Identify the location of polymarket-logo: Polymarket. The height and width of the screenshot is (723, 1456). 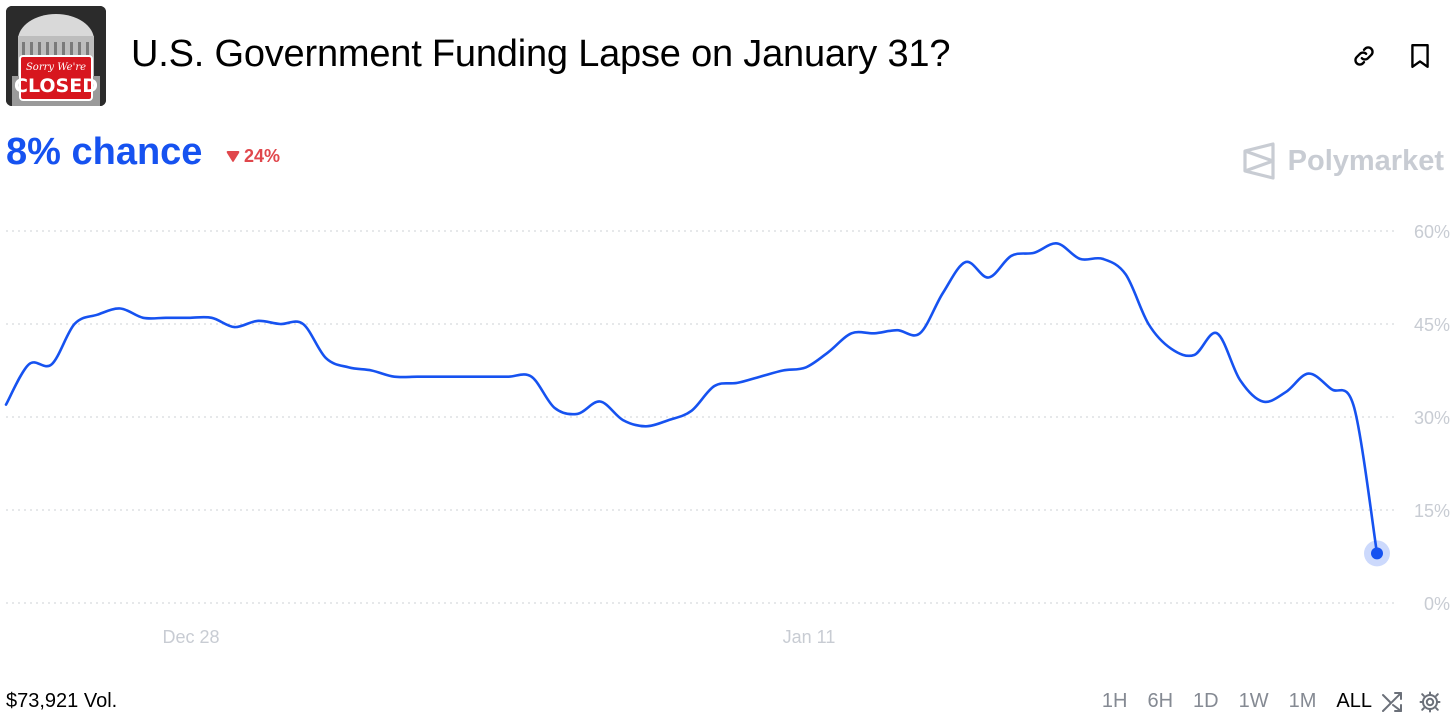
(1343, 161).